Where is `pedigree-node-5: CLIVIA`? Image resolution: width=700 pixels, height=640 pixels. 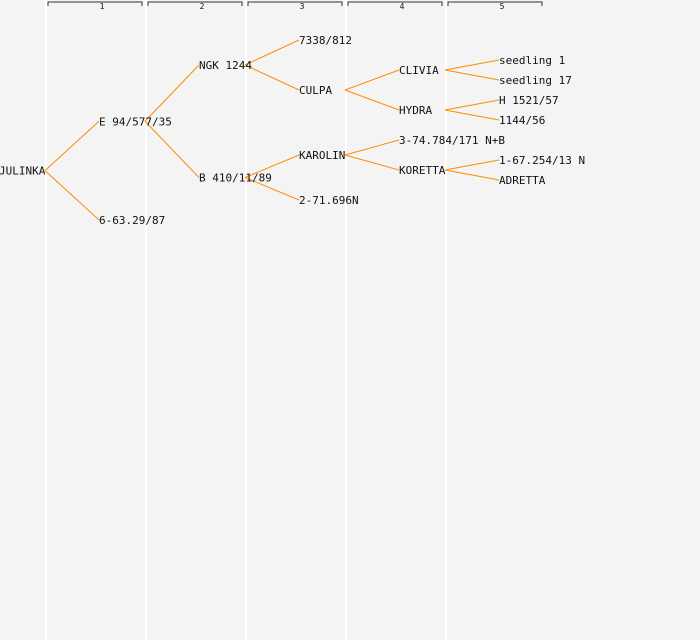 pedigree-node-5: CLIVIA is located at coordinates (419, 70).